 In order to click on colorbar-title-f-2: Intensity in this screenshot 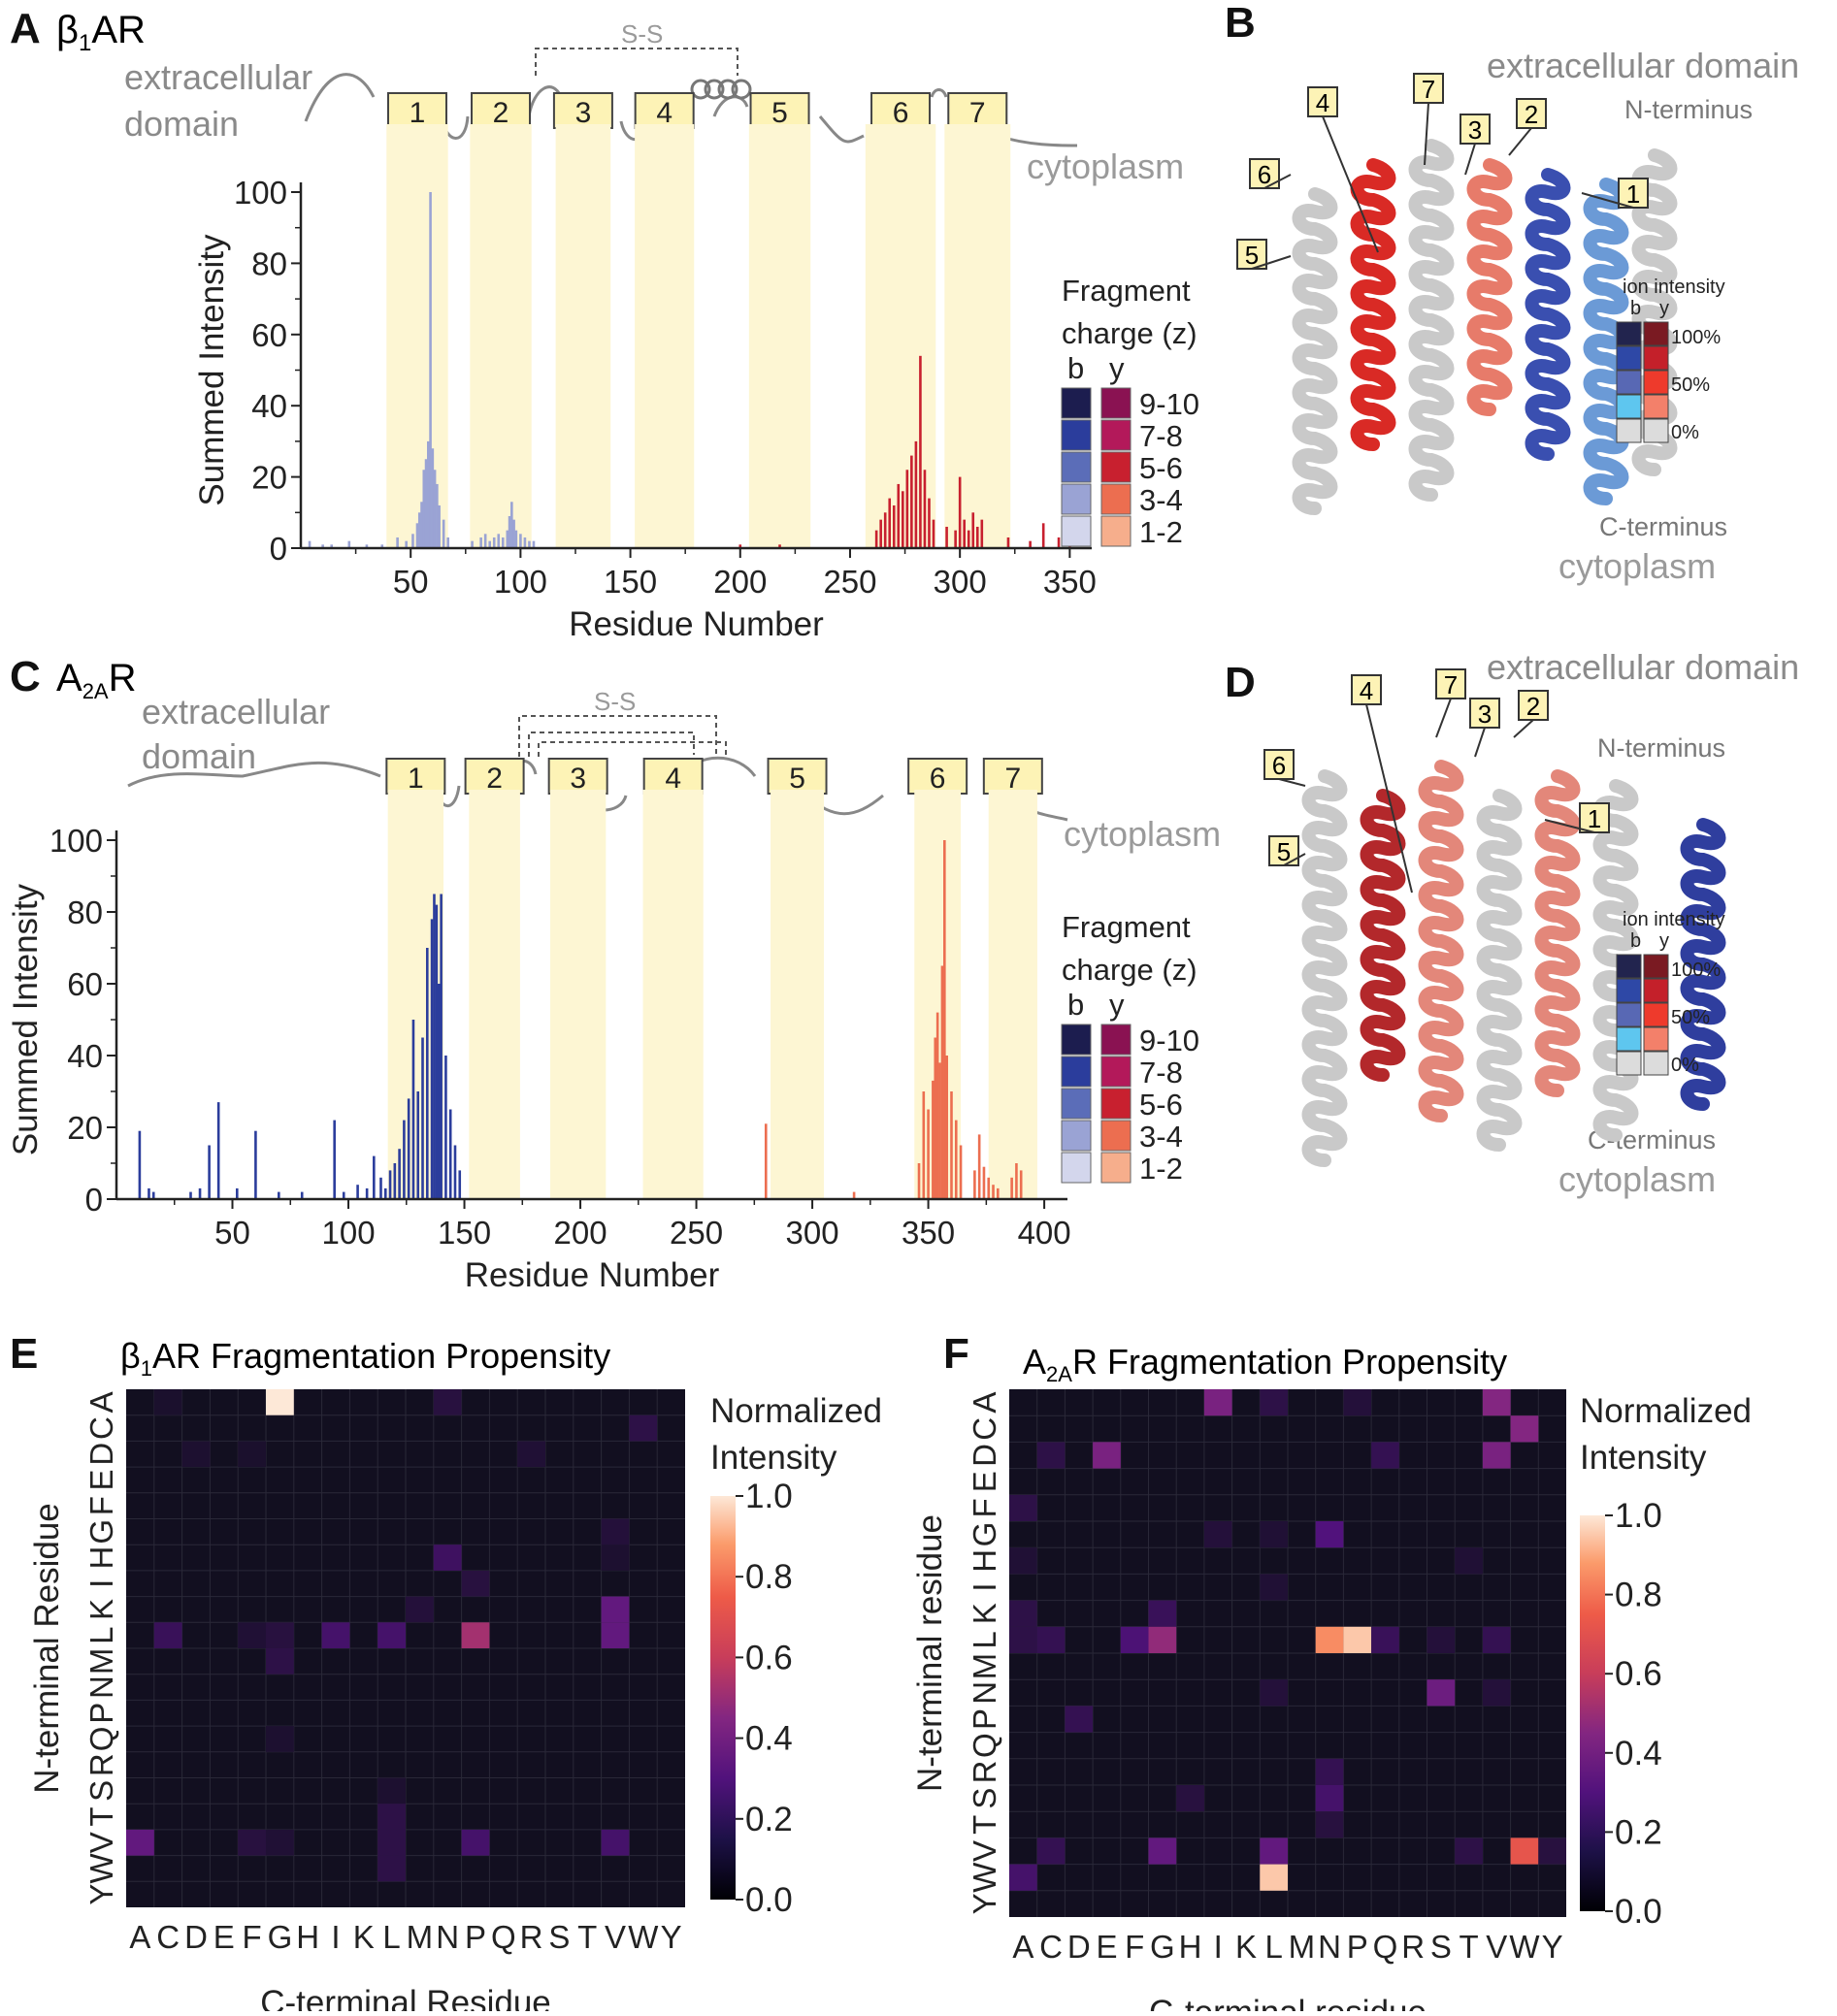, I will do `click(1643, 1458)`.